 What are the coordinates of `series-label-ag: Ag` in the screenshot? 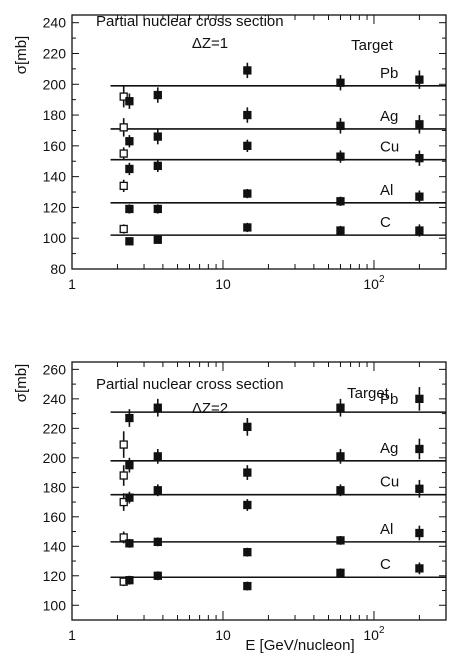 It's located at (389, 116).